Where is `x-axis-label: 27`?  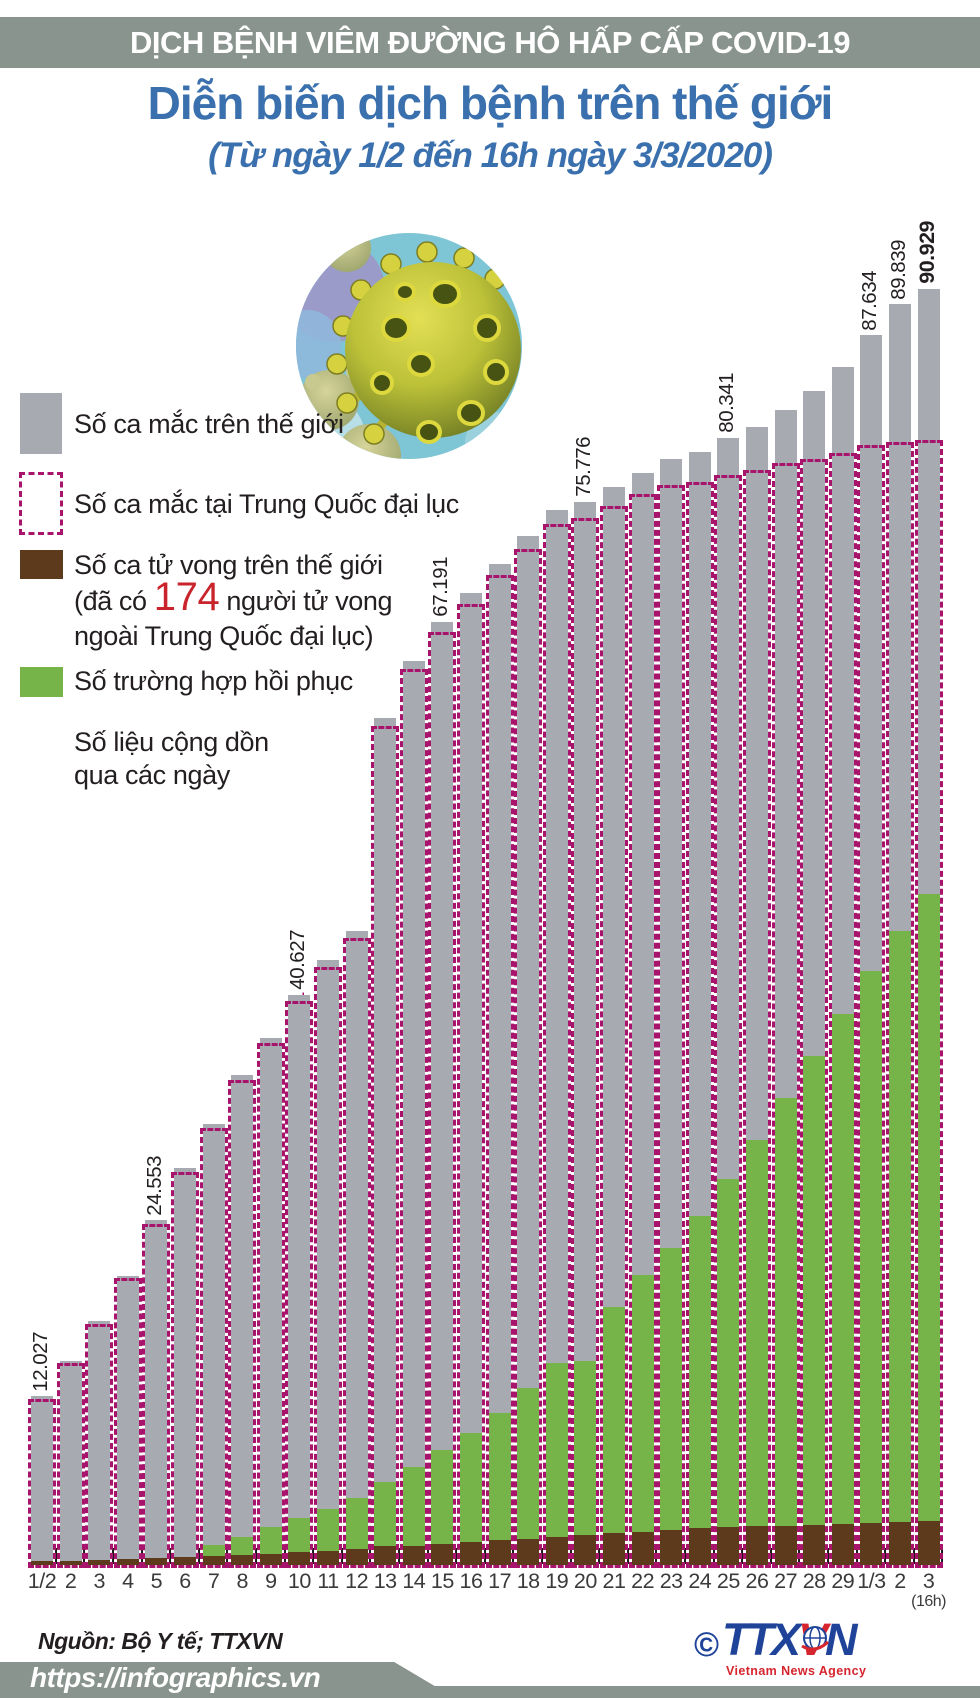 x-axis-label: 27 is located at coordinates (786, 1581).